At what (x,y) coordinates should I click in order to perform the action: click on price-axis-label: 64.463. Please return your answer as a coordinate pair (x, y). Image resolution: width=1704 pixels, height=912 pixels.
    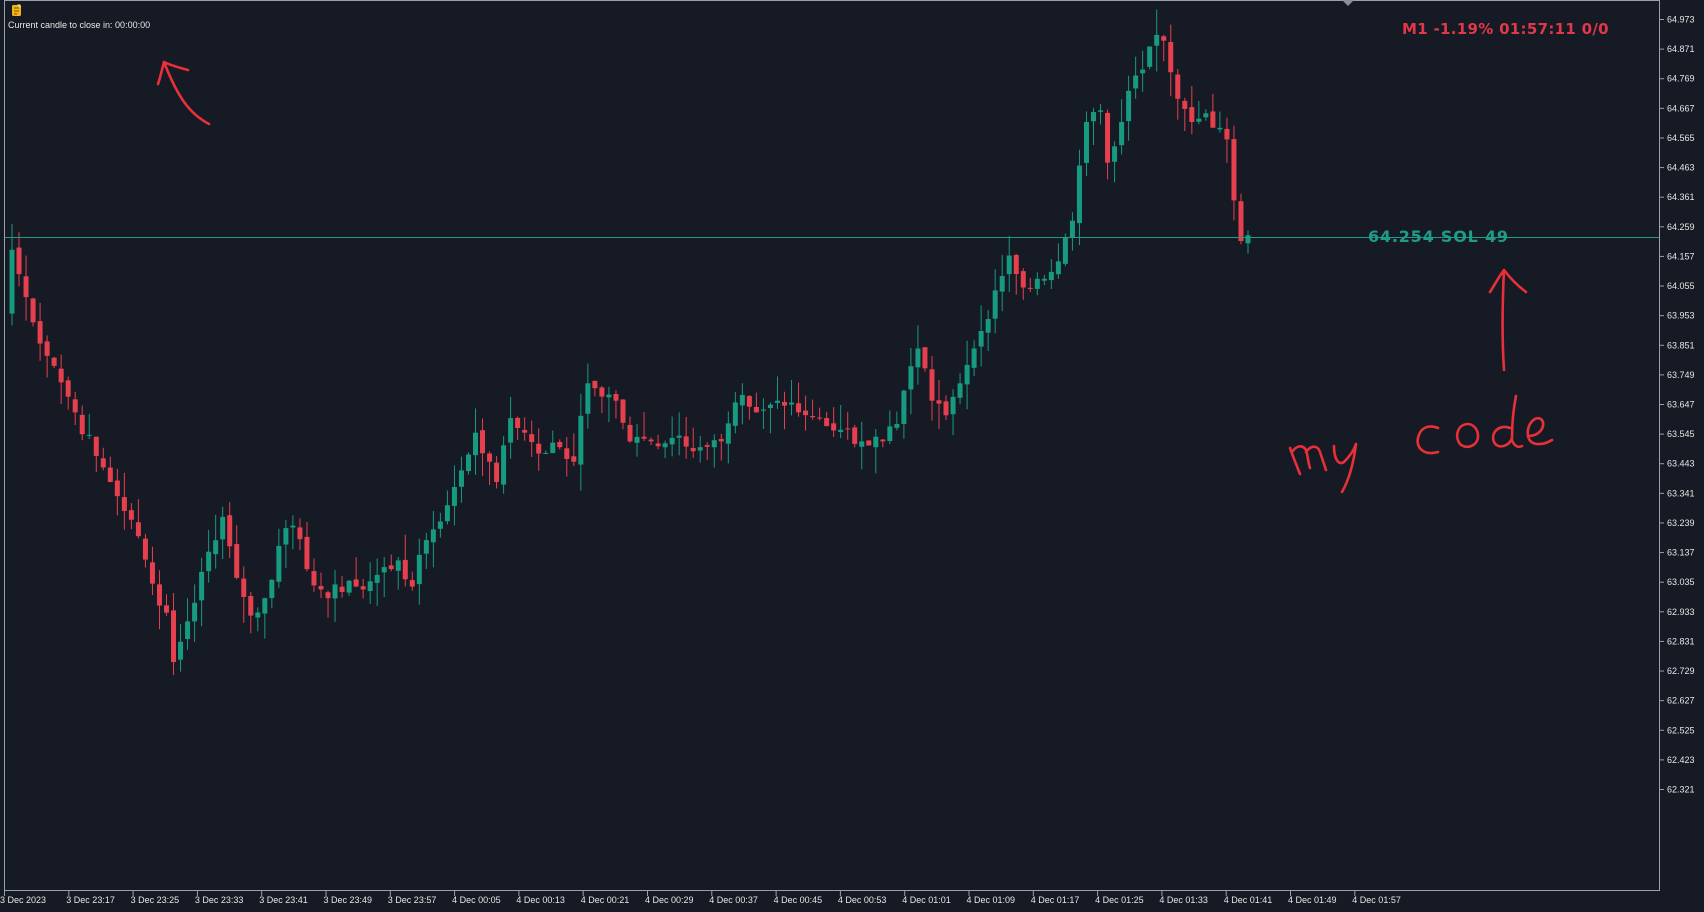
    Looking at the image, I should click on (1681, 168).